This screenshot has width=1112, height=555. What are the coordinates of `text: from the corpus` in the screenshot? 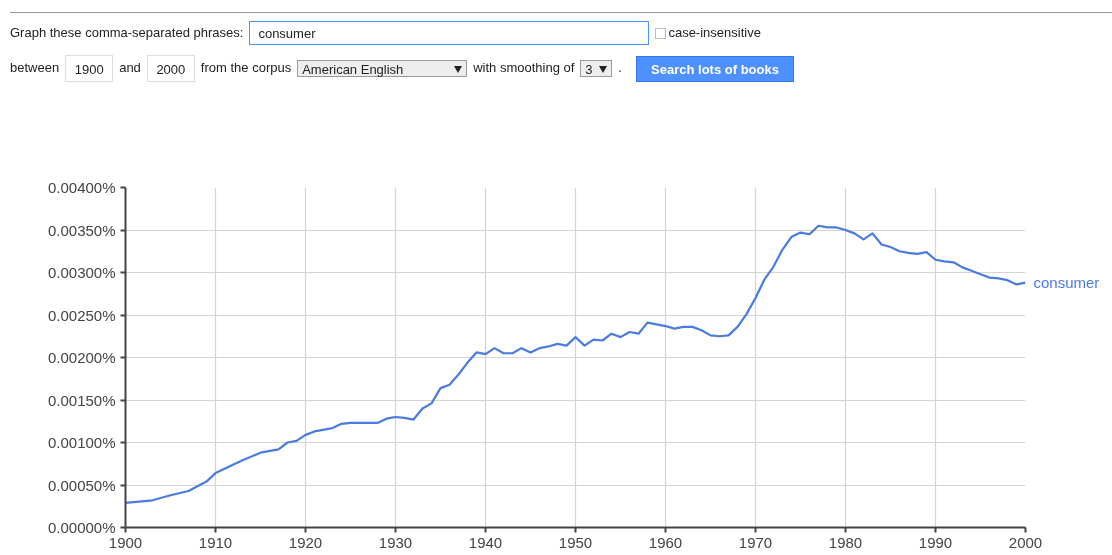 It's located at (246, 68).